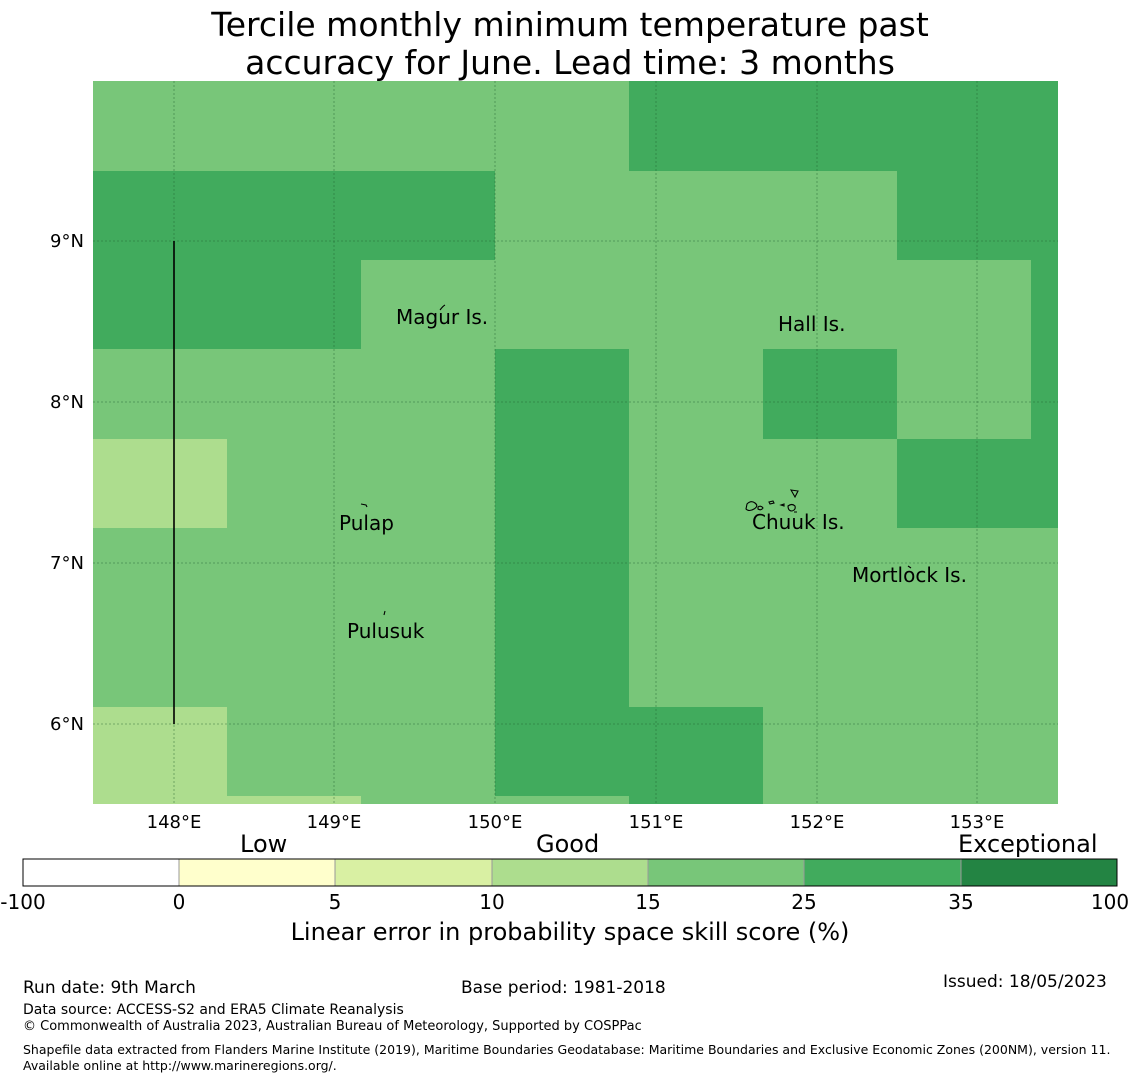  What do you see at coordinates (656, 822) in the screenshot?
I see `lon-tick-151e: 151°E` at bounding box center [656, 822].